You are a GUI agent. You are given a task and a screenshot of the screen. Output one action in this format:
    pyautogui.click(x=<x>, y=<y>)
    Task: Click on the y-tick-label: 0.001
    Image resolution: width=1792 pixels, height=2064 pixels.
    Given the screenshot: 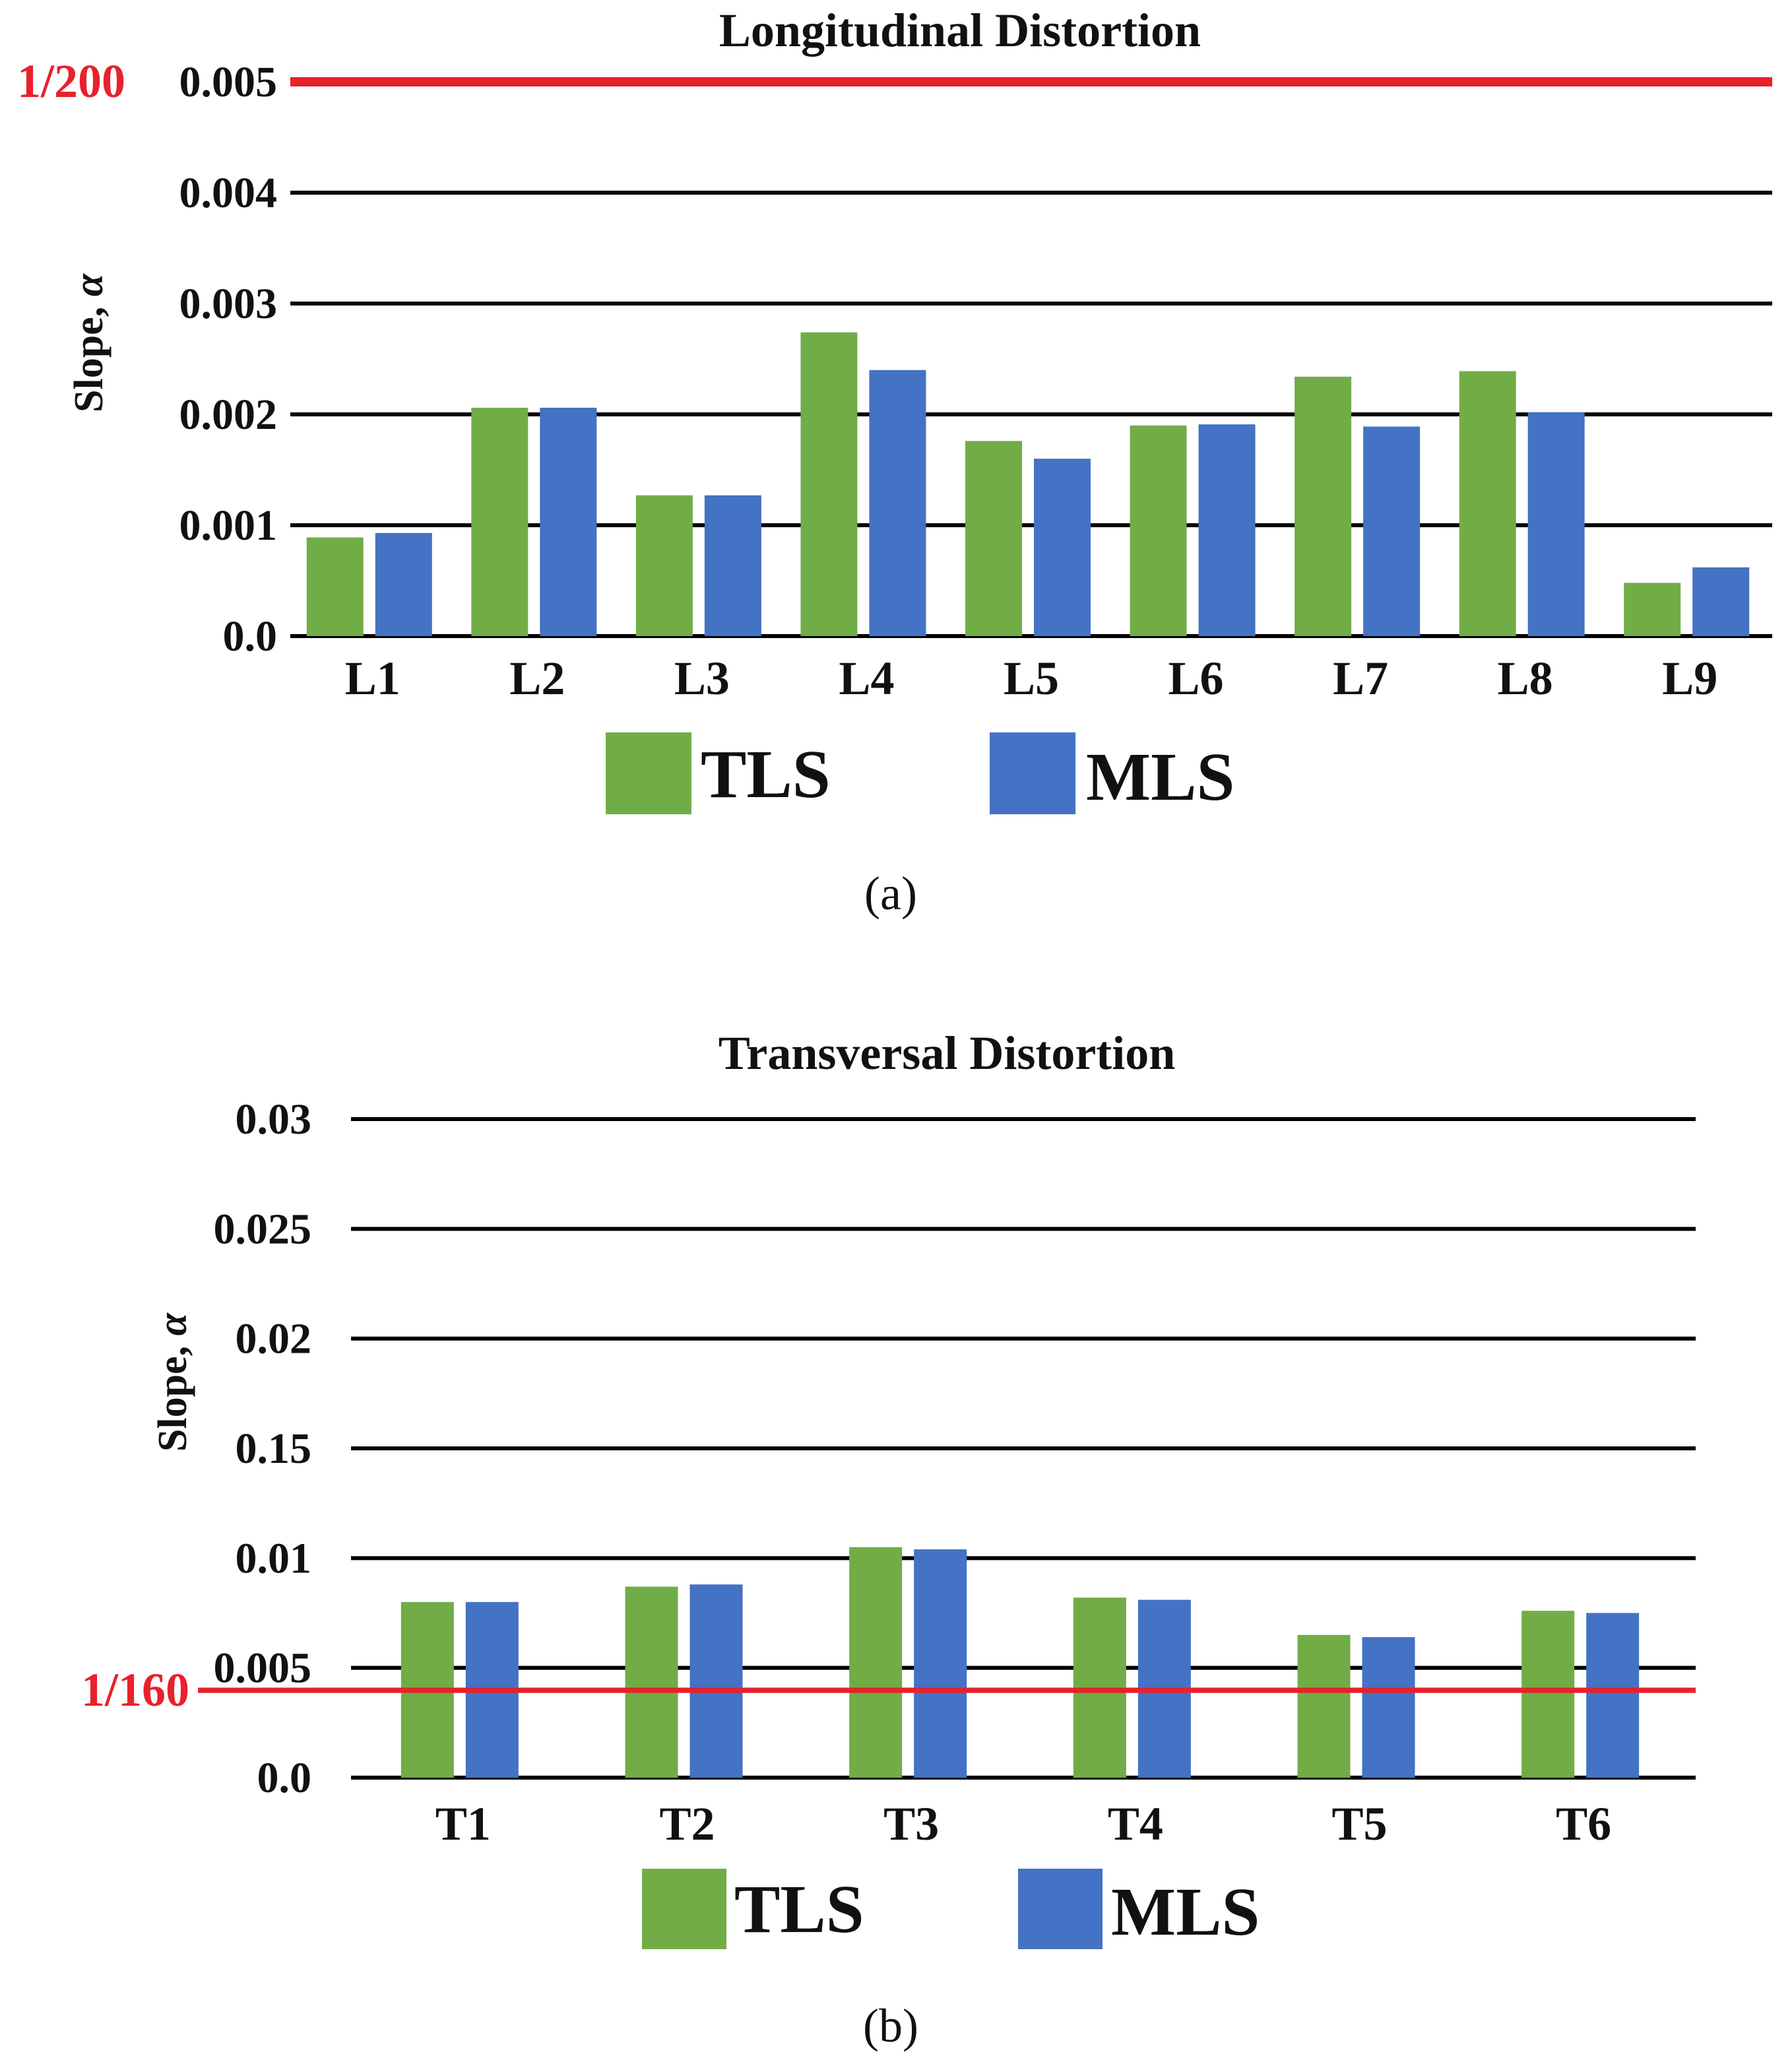 What is the action you would take?
    pyautogui.click(x=228, y=525)
    